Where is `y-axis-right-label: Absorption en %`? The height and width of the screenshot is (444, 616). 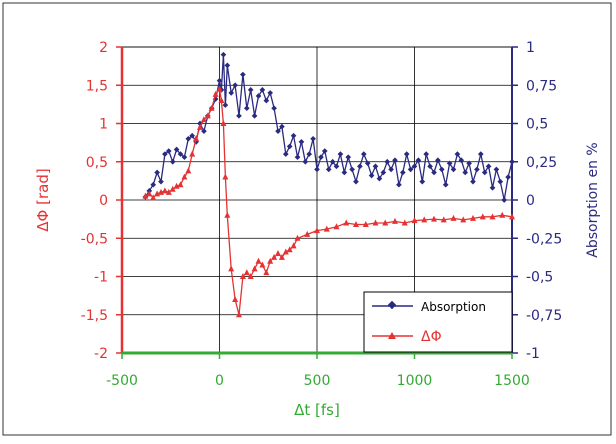
y-axis-right-label: Absorption en % is located at coordinates (593, 199).